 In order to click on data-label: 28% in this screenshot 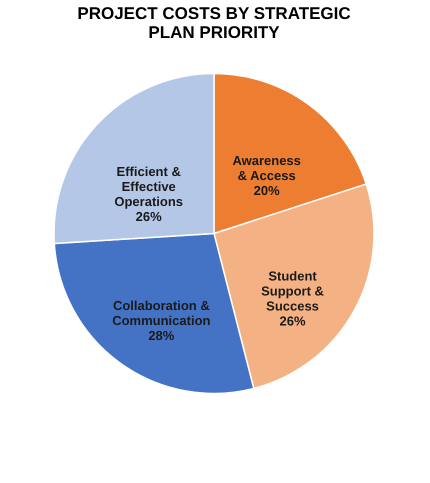, I will do `click(161, 335)`.